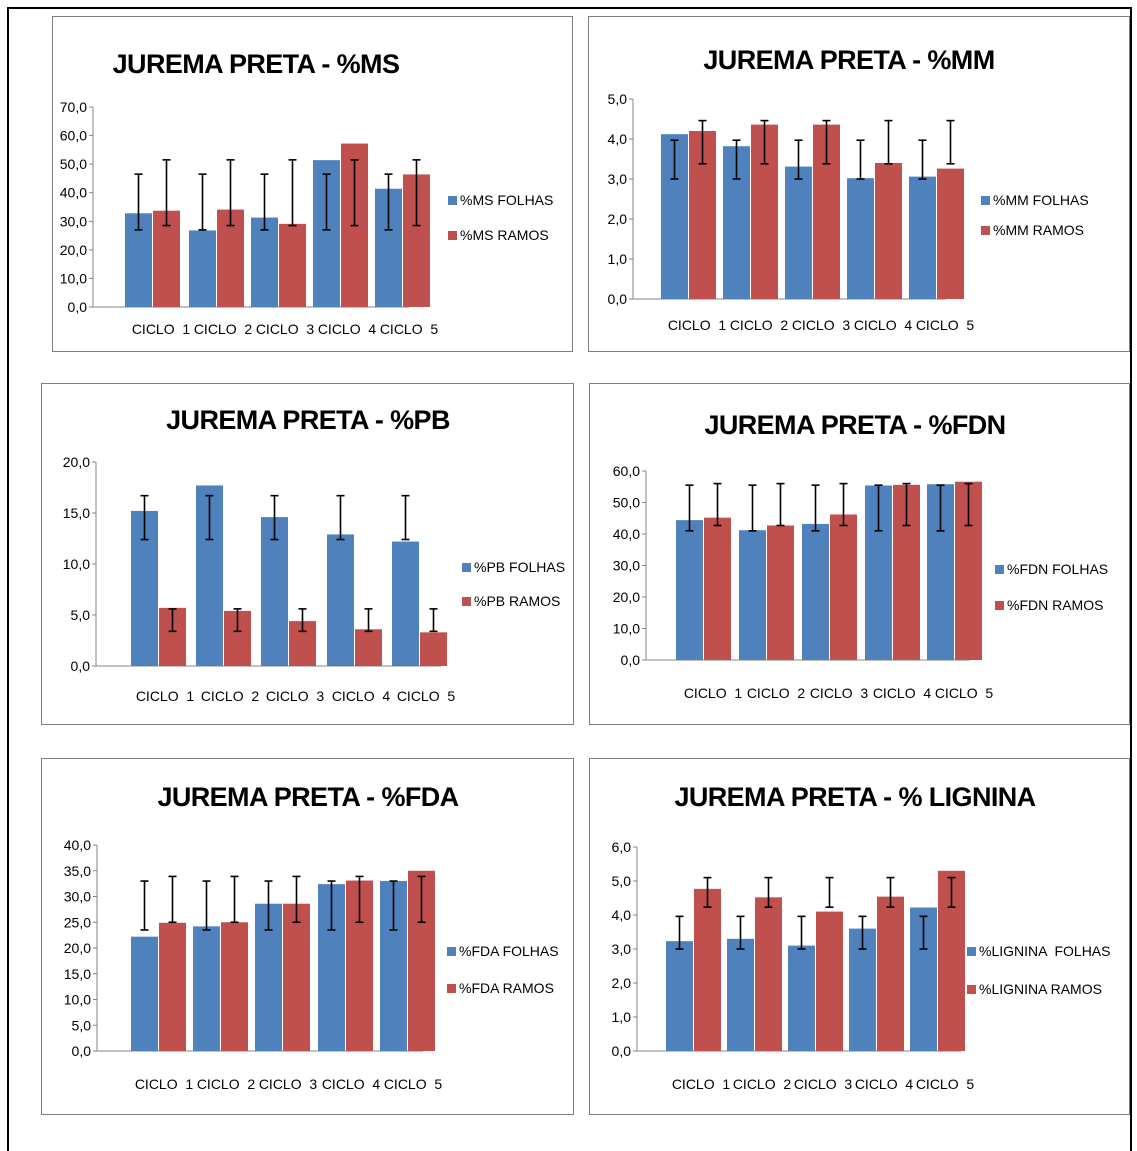 The height and width of the screenshot is (1151, 1137). I want to click on legend-label: %MS RAMOS, so click(504, 235).